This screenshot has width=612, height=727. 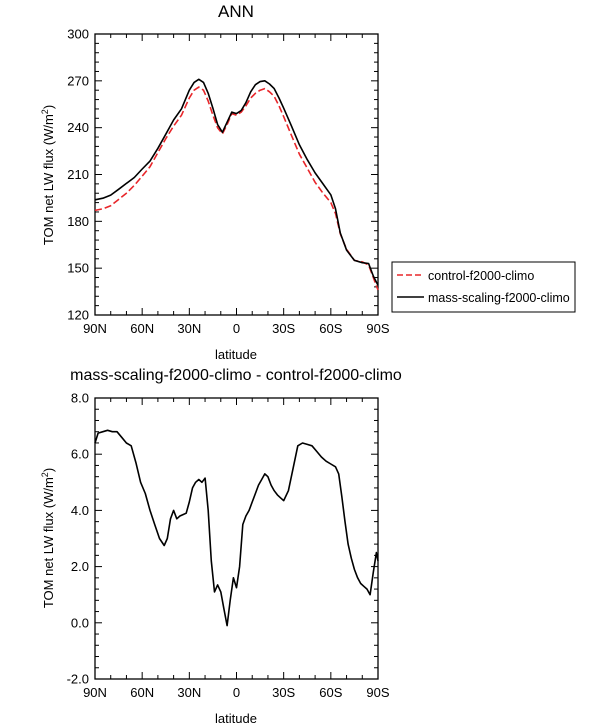 What do you see at coordinates (78, 268) in the screenshot?
I see `top-y-tick-label: 150` at bounding box center [78, 268].